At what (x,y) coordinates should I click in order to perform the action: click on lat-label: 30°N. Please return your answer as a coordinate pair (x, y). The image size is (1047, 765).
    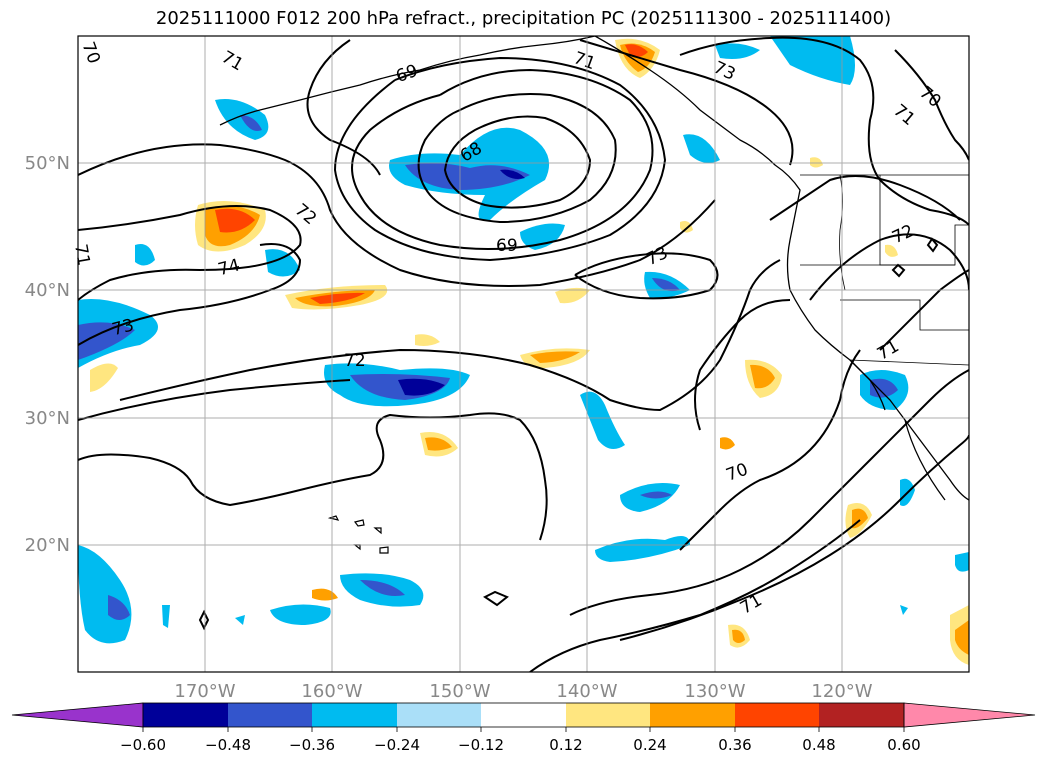
    Looking at the image, I should click on (47, 418).